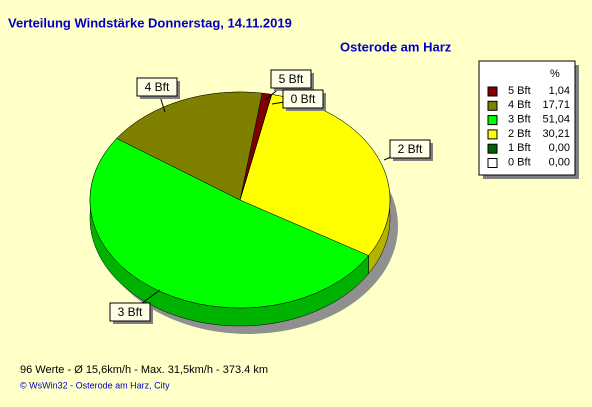 The image size is (592, 407). Describe the element at coordinates (519, 105) in the screenshot. I see `legend-label: 4 Bft` at that location.